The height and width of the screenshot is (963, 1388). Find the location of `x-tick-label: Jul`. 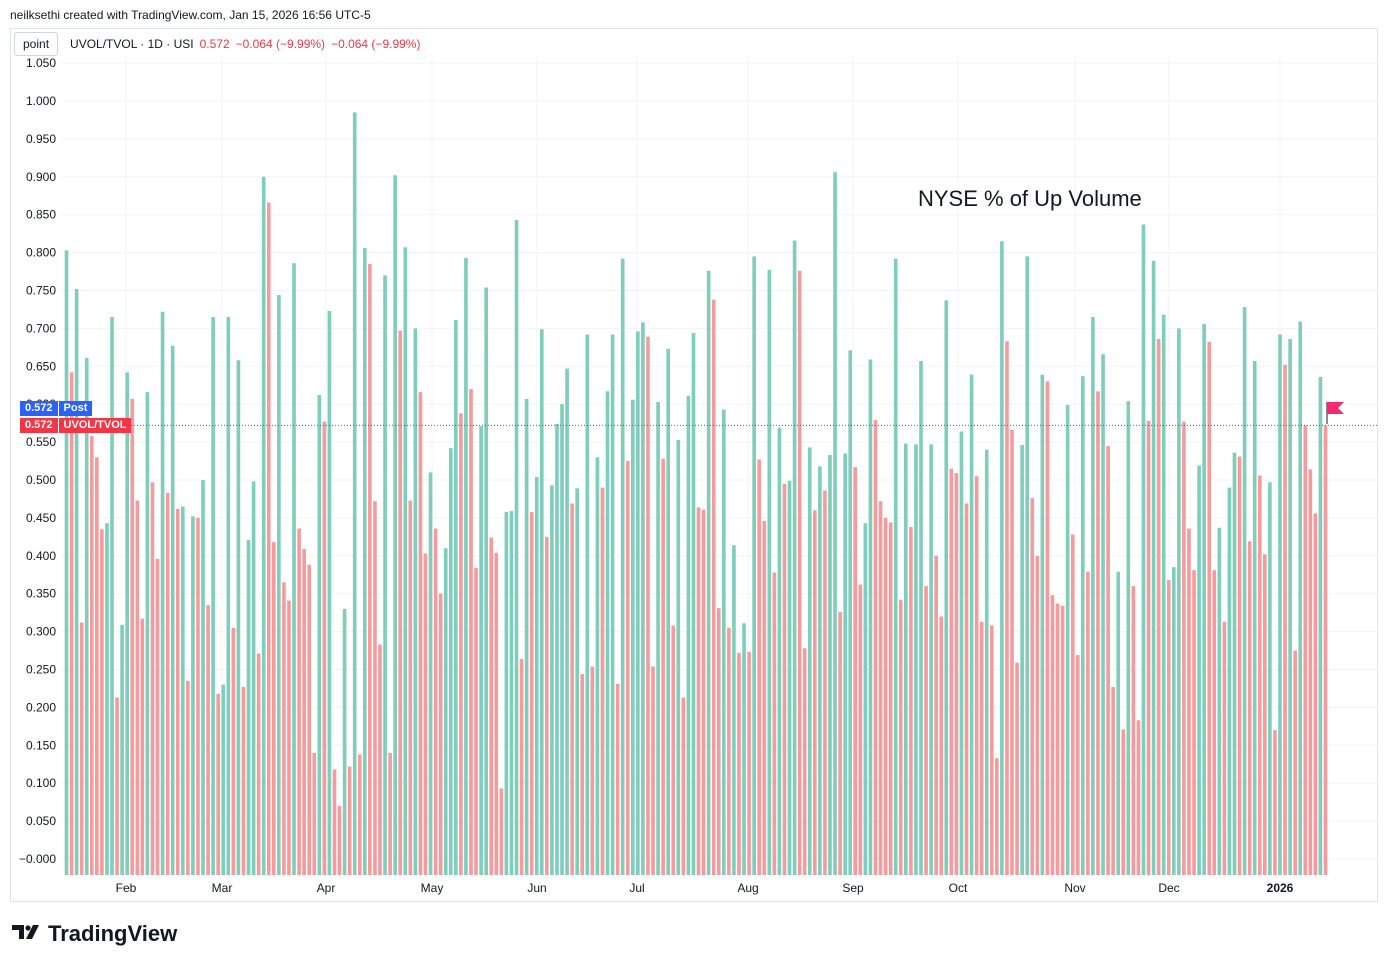

x-tick-label: Jul is located at coordinates (636, 888).